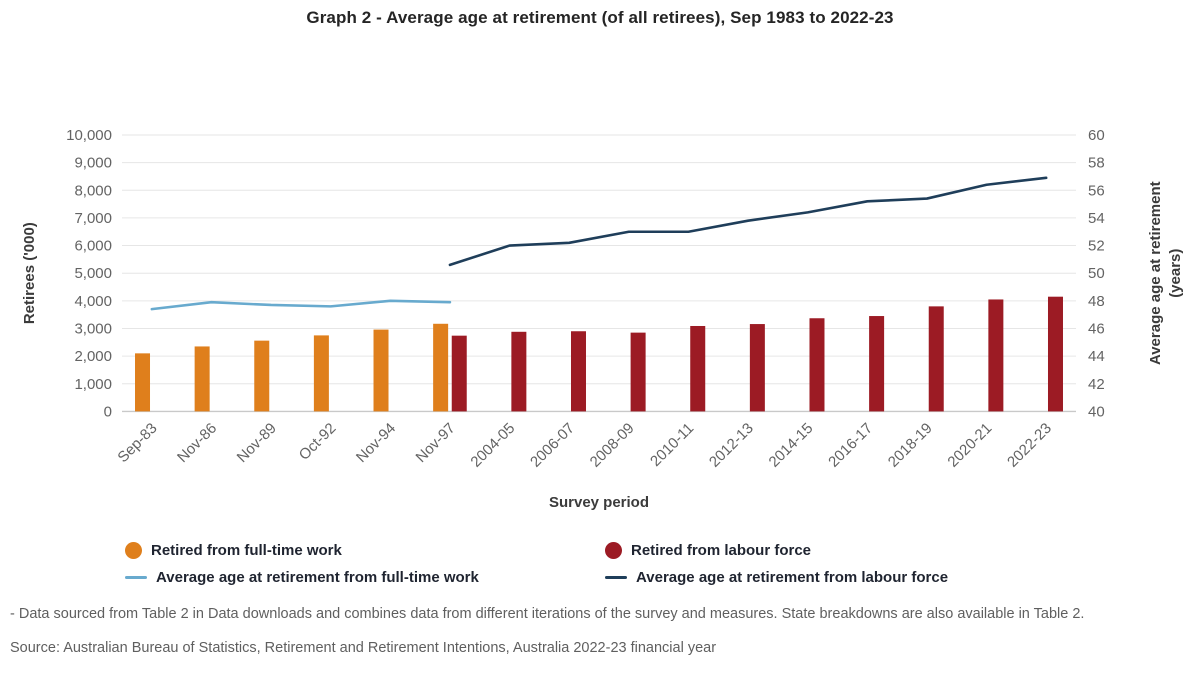 The width and height of the screenshot is (1200, 675). I want to click on right-axis-tick-label: 44, so click(1096, 356).